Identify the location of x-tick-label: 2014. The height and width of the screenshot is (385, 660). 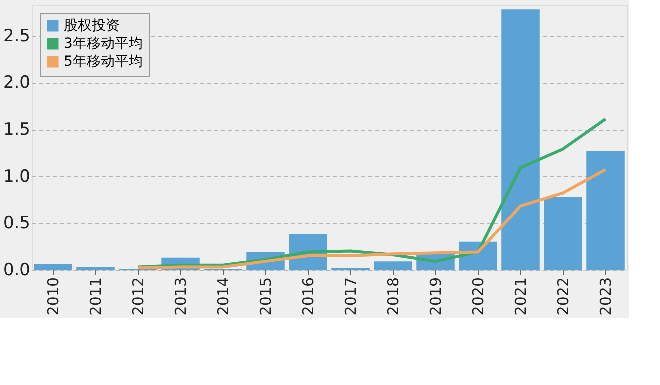
(223, 297).